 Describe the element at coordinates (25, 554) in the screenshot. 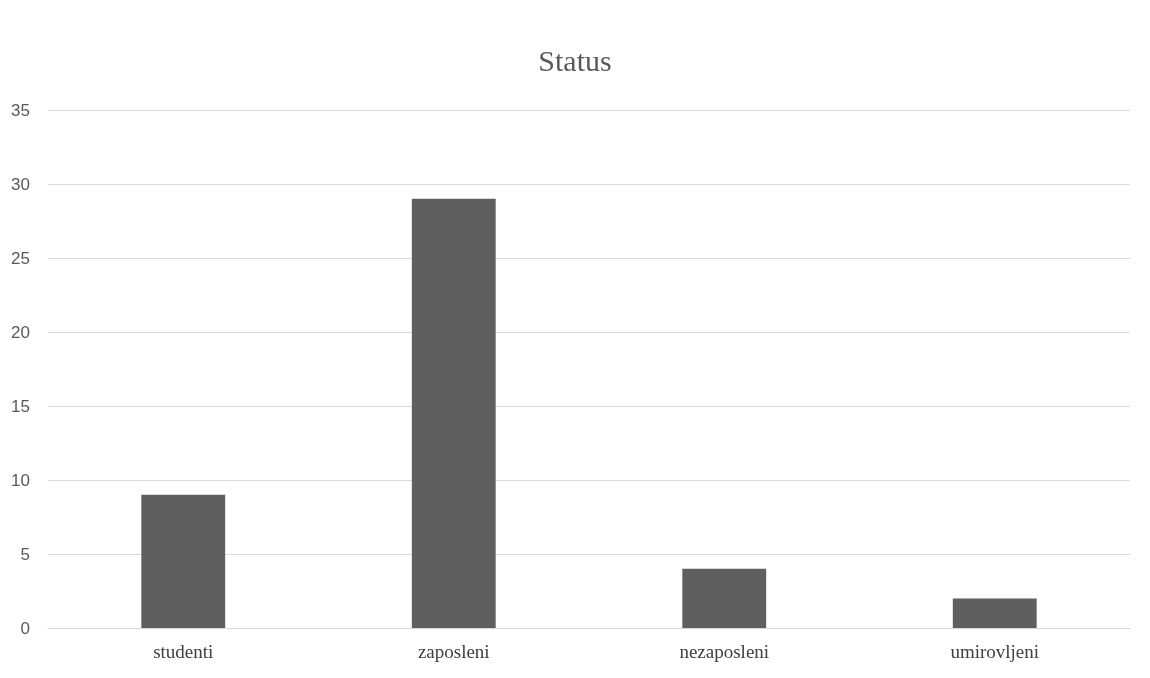

I see `y-tick-label: 5` at that location.